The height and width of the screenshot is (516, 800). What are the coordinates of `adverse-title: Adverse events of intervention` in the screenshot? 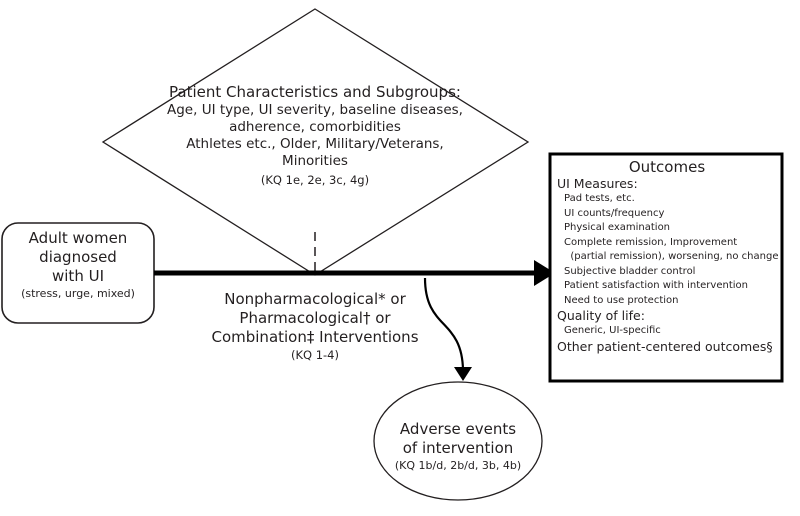 It's located at (458, 438).